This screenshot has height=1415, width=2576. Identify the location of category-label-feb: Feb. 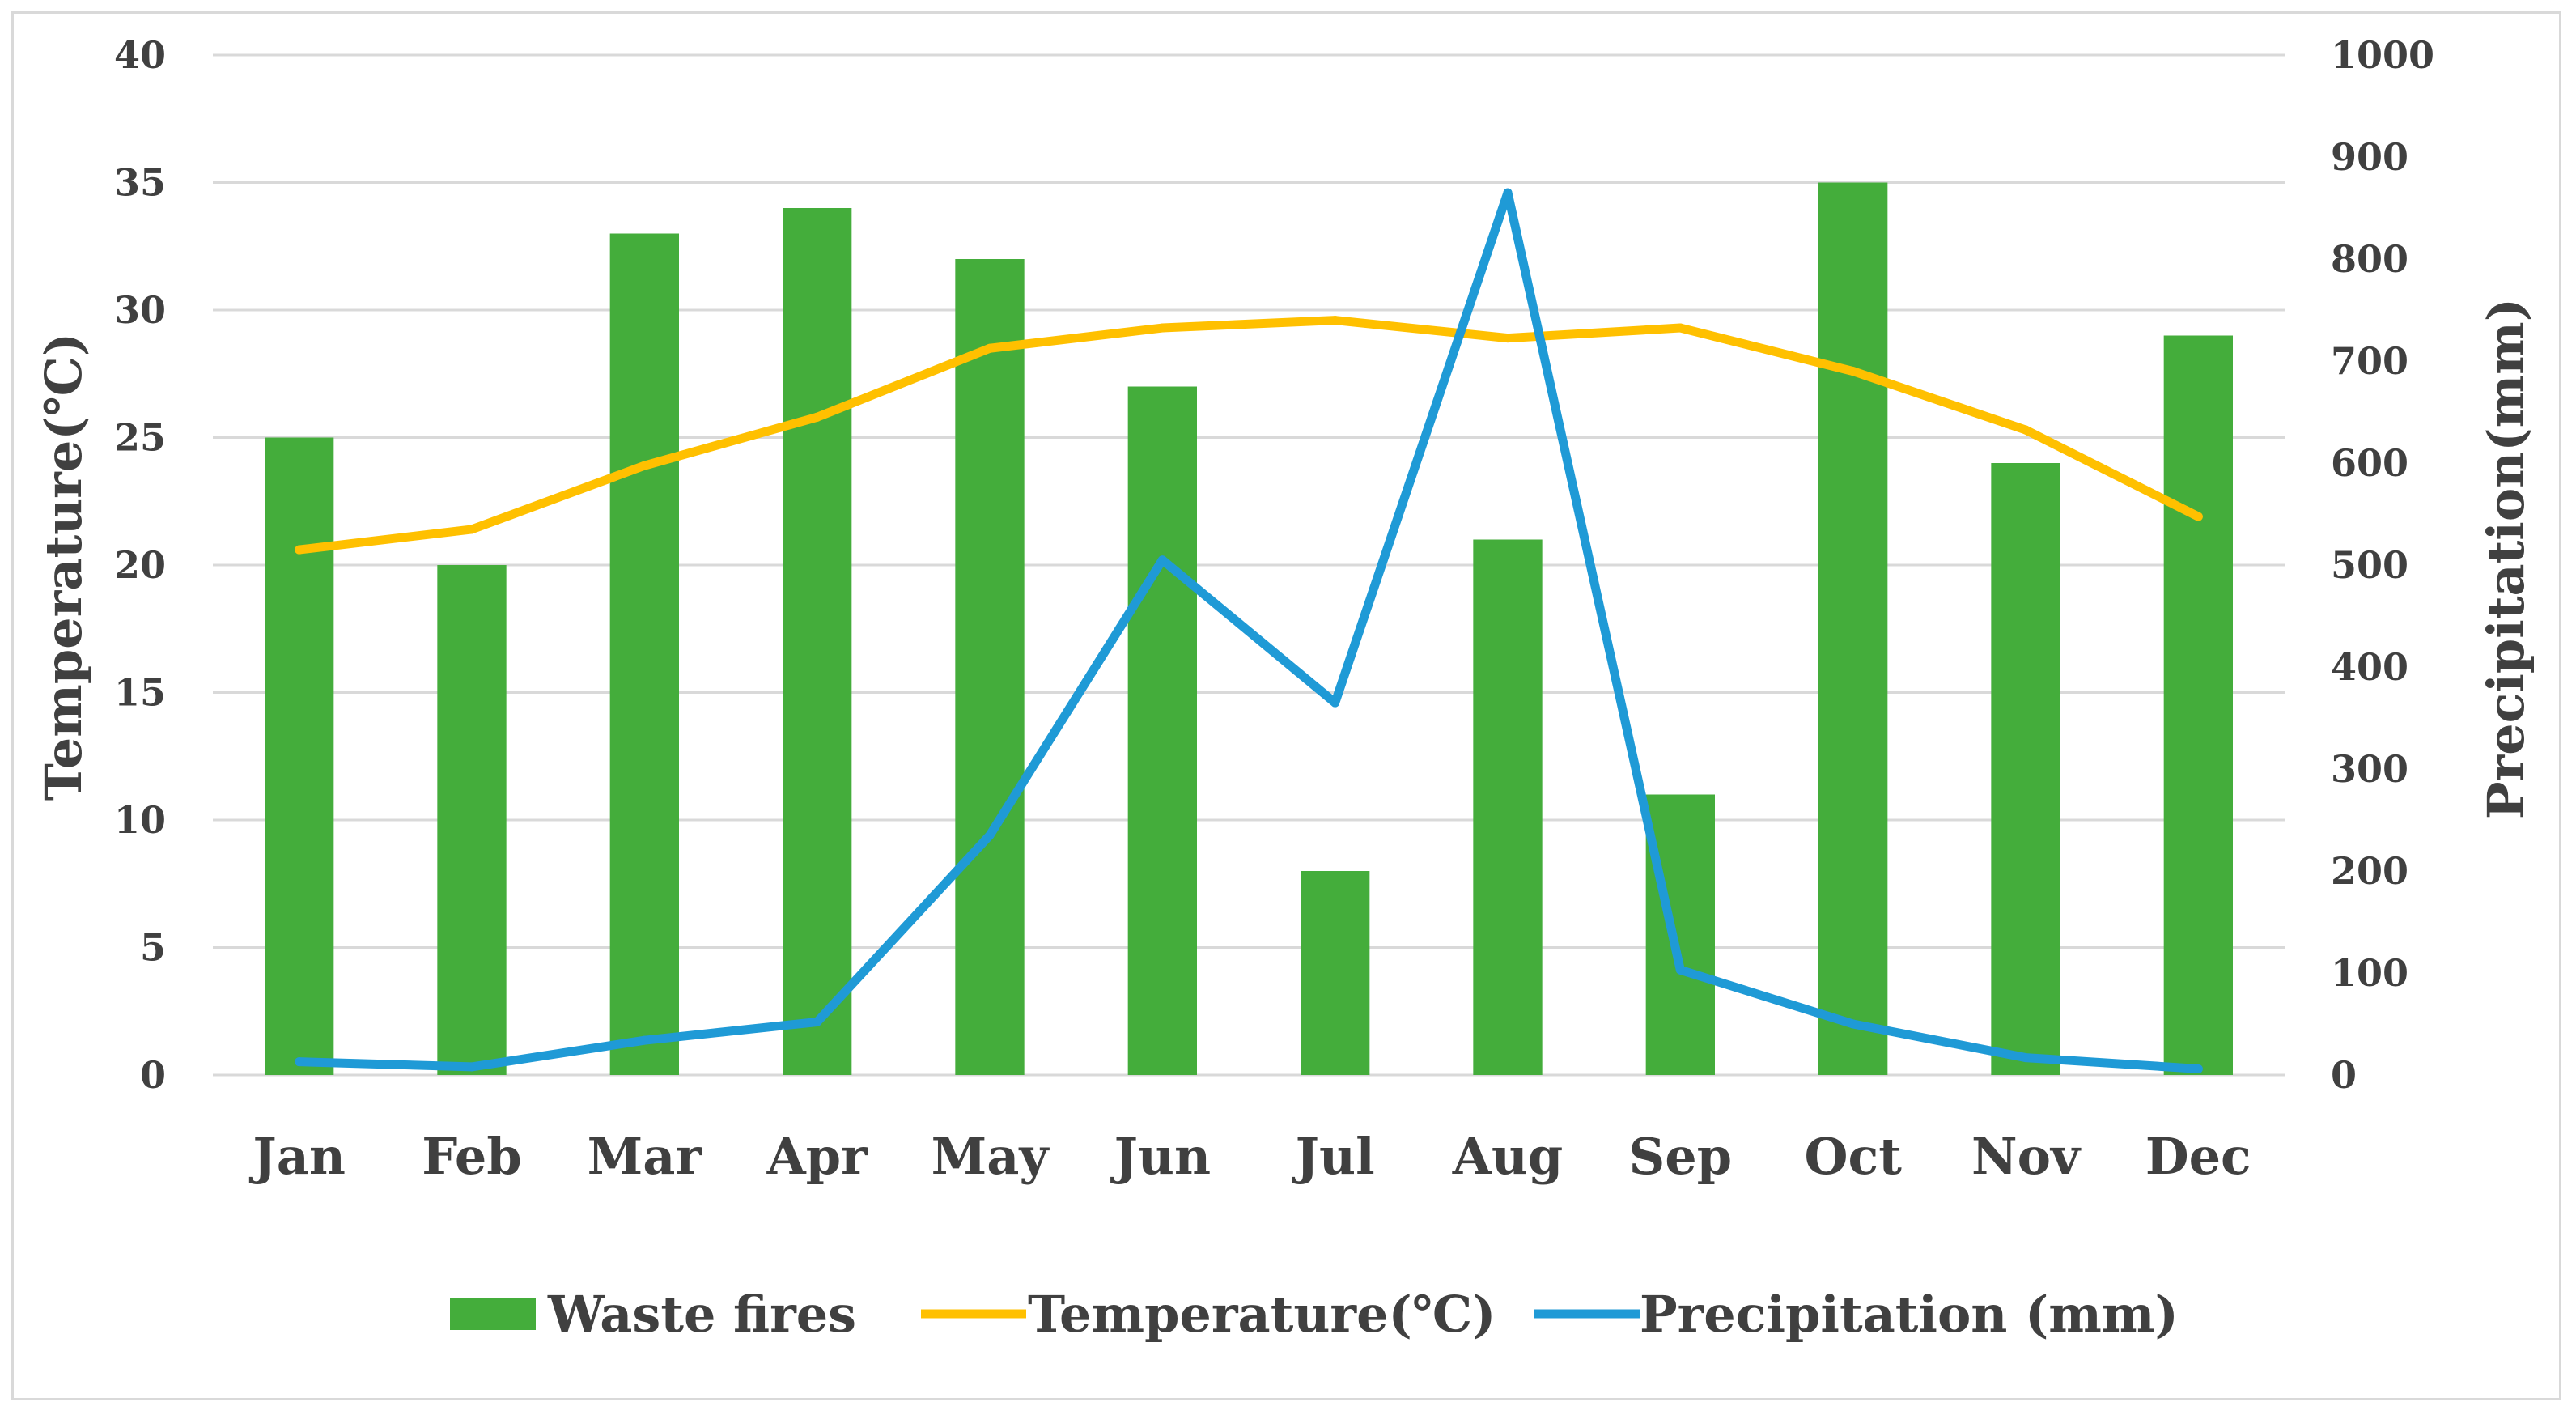
(471, 1156).